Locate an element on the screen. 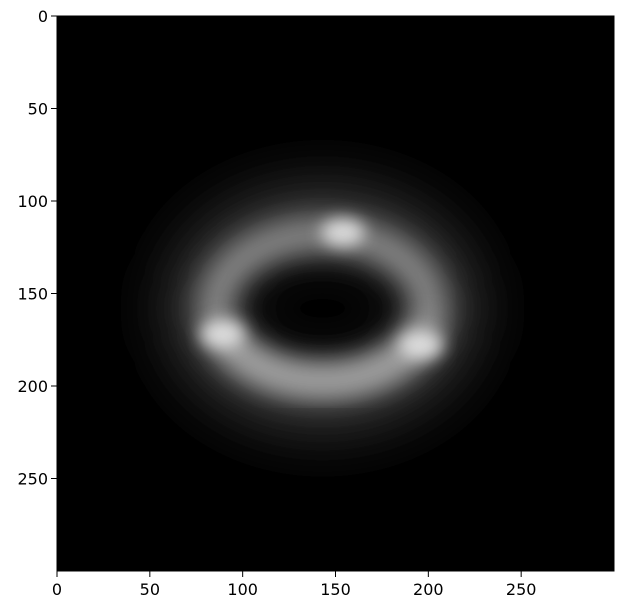  x-tick-label: 200 is located at coordinates (428, 589).